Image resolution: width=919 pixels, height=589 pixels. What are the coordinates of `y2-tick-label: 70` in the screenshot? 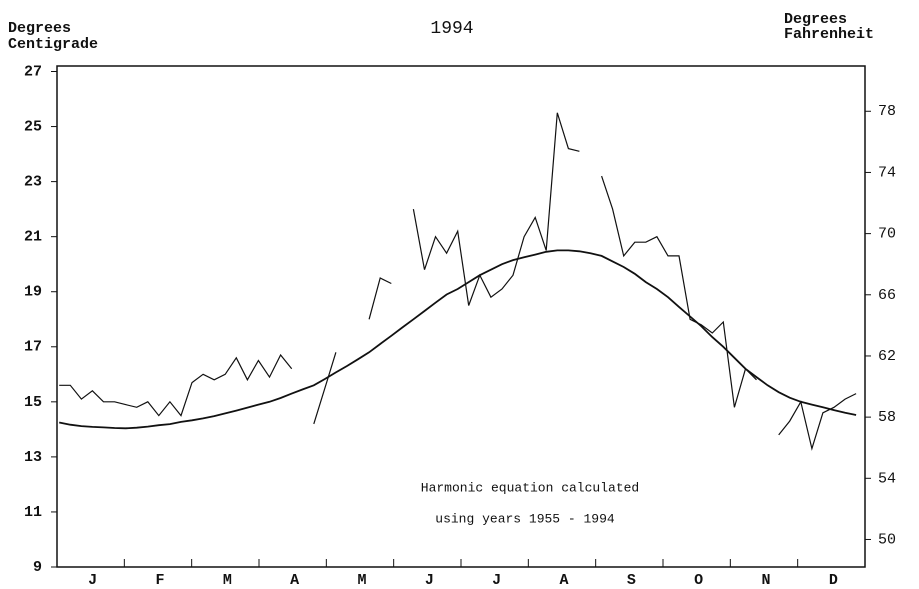 It's located at (887, 234).